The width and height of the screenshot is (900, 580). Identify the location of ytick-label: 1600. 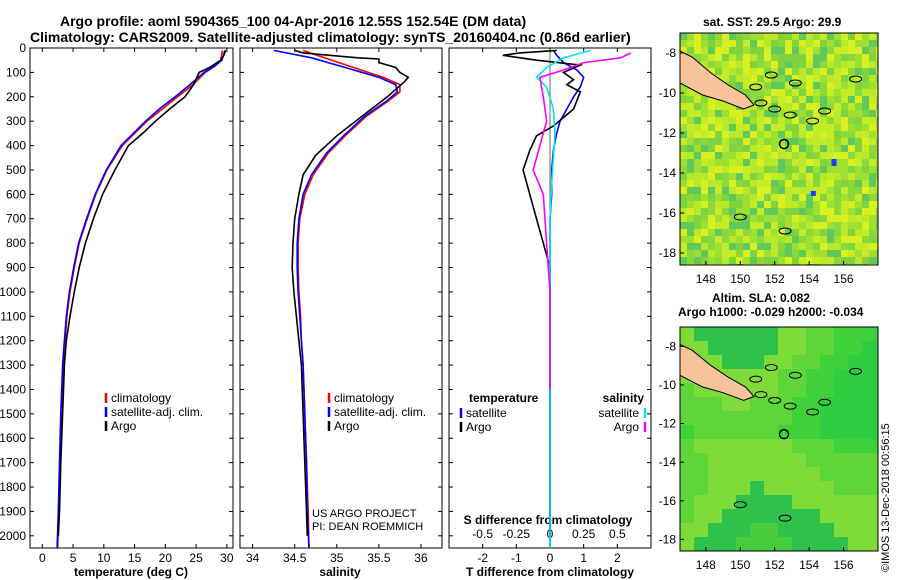
(13, 438).